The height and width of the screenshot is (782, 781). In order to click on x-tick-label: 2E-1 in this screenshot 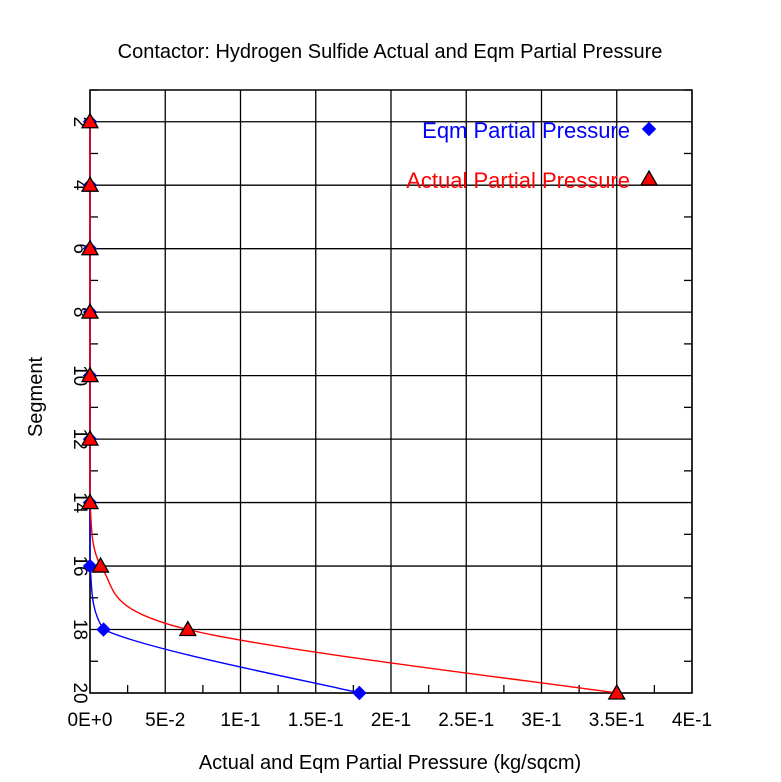, I will do `click(391, 720)`.